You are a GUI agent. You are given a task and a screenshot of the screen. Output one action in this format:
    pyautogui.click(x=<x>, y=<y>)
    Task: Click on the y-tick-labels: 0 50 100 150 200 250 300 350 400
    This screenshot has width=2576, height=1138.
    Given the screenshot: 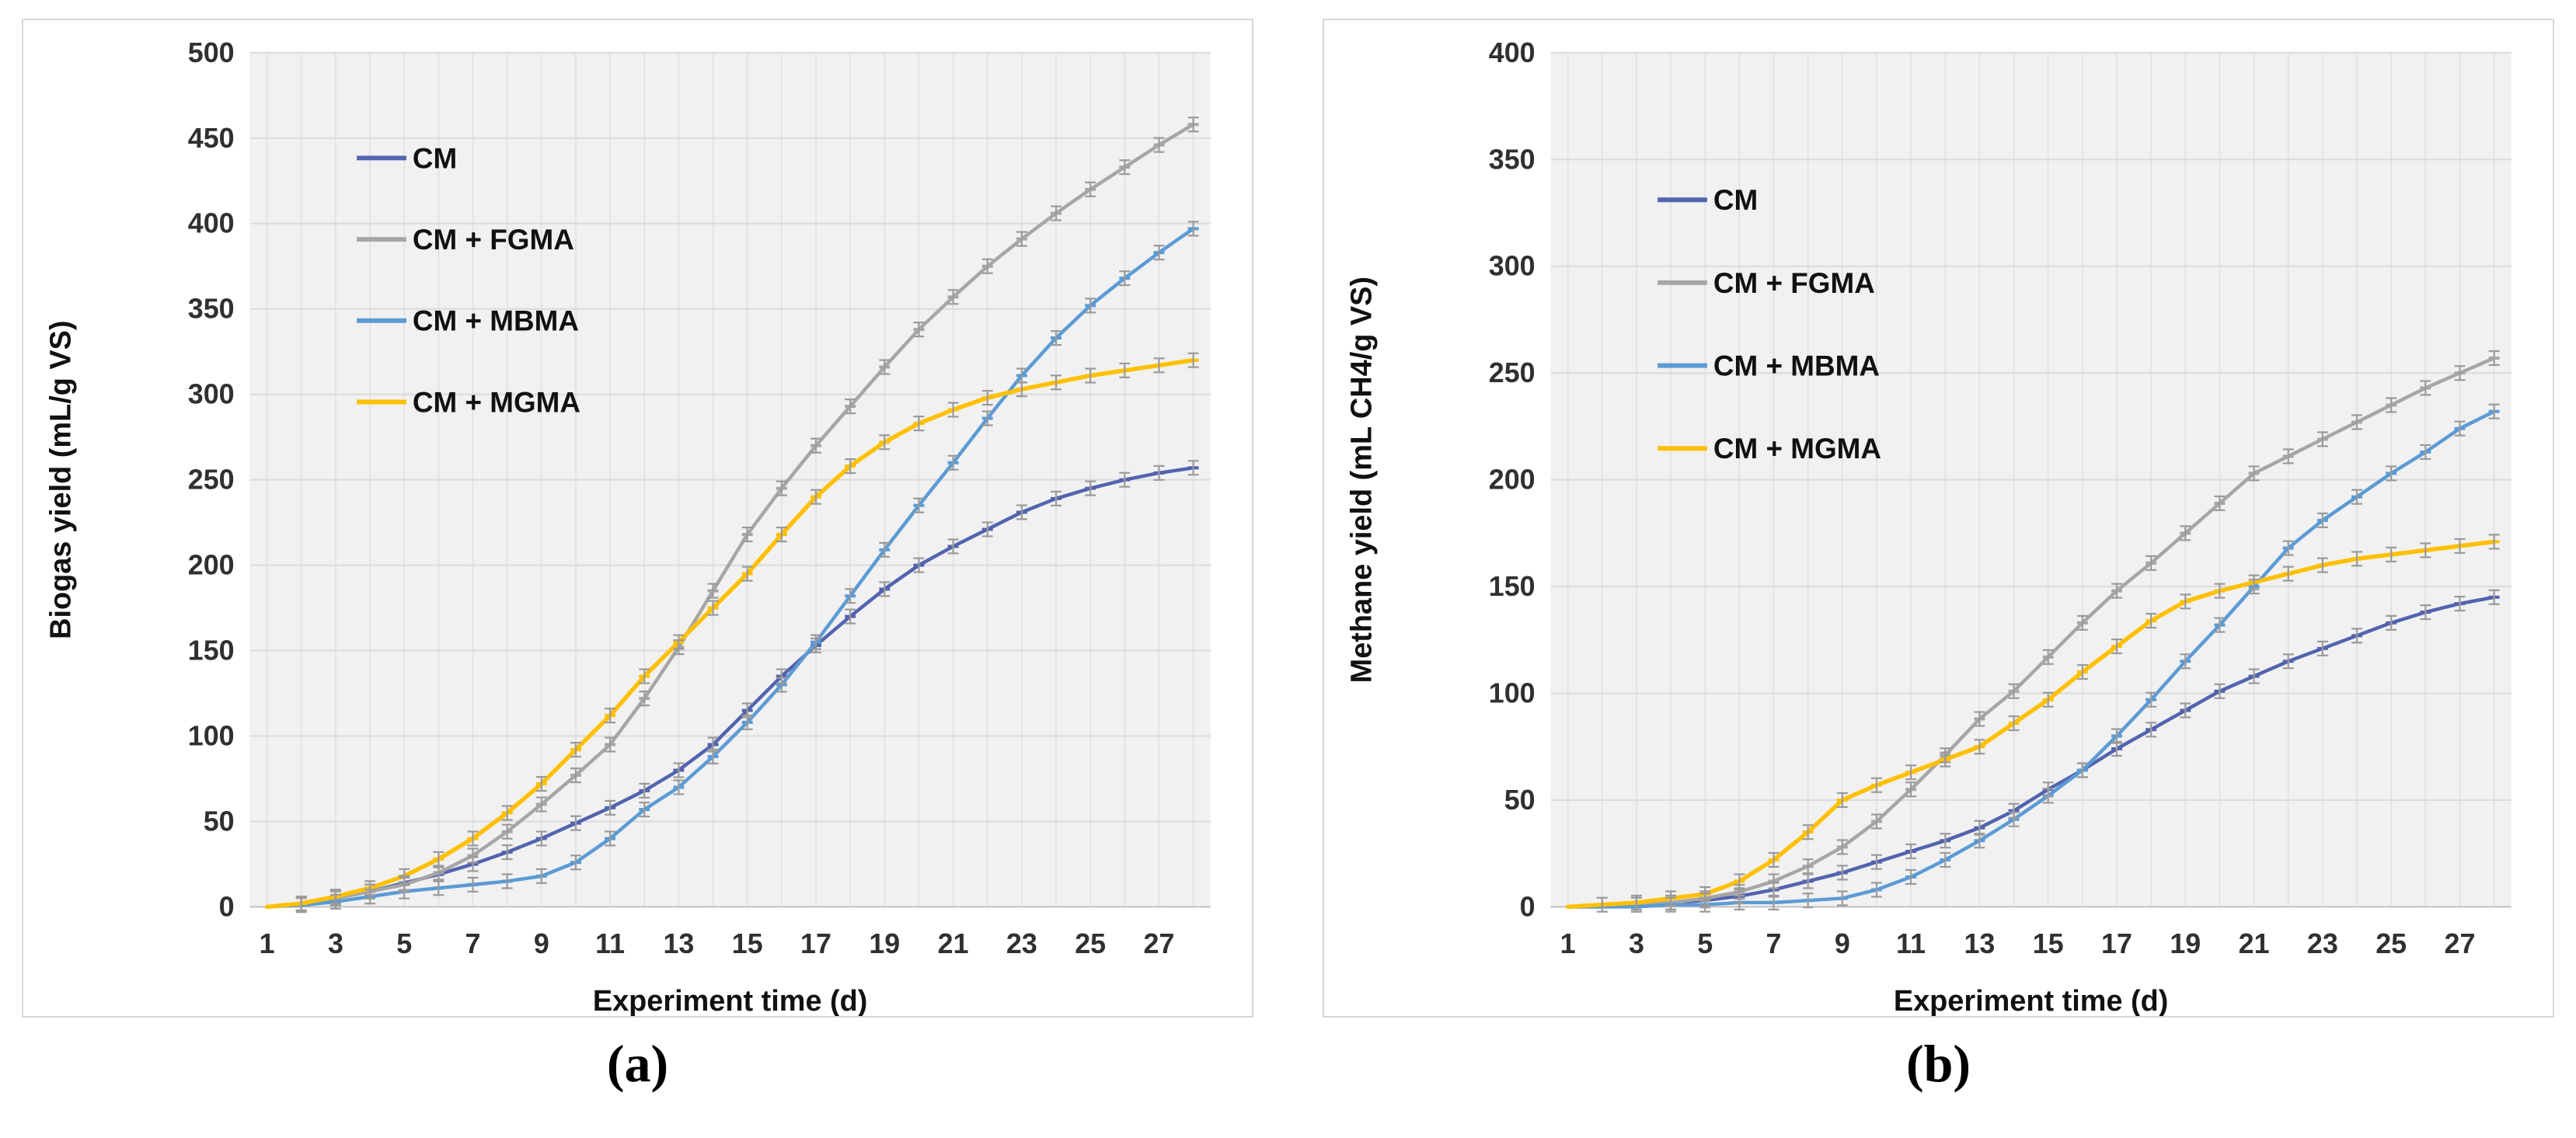 What is the action you would take?
    pyautogui.click(x=1512, y=480)
    